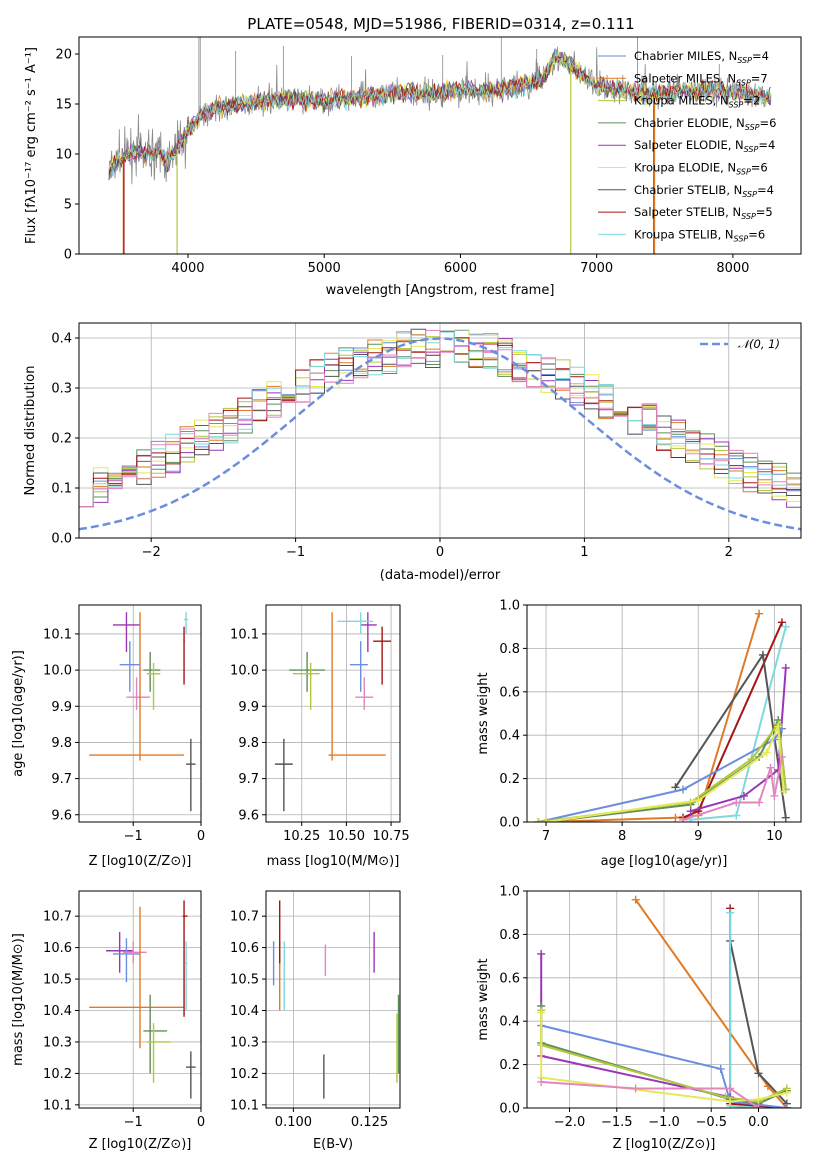  Describe the element at coordinates (61, 707) in the screenshot. I see `y-tick-label: 9.9` at that location.